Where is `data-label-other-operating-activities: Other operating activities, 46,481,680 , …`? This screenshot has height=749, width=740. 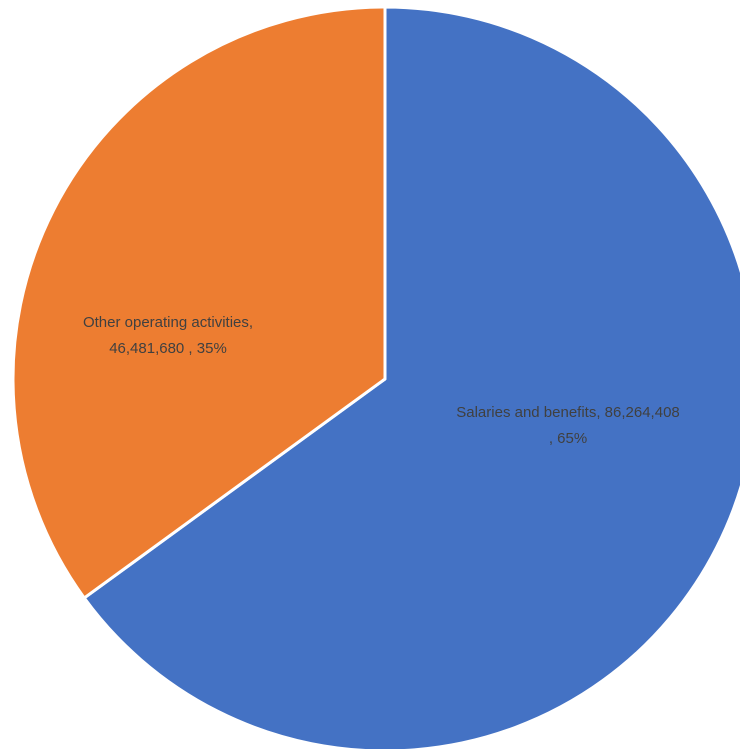
data-label-other-operating-activities: Other operating activities, 46,481,680 , … is located at coordinates (168, 335).